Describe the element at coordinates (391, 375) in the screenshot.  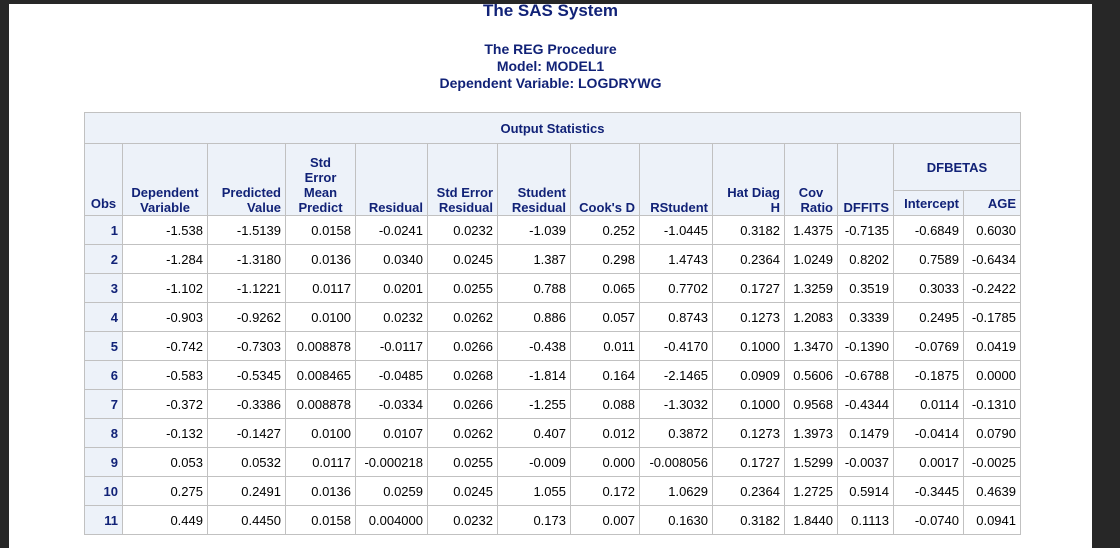
I see `table-cell: -0.0485` at that location.